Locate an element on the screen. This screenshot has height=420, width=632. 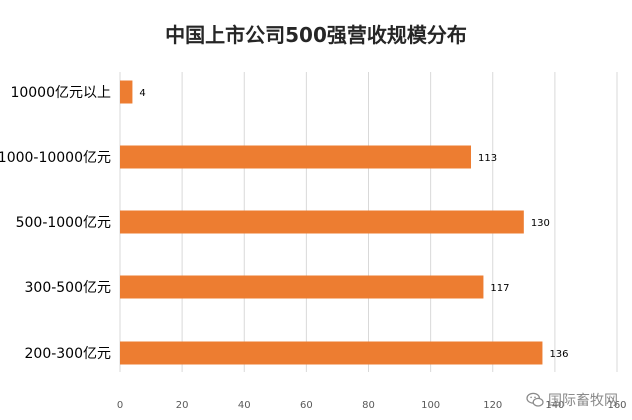
data-label-3: 117 is located at coordinates (499, 288).